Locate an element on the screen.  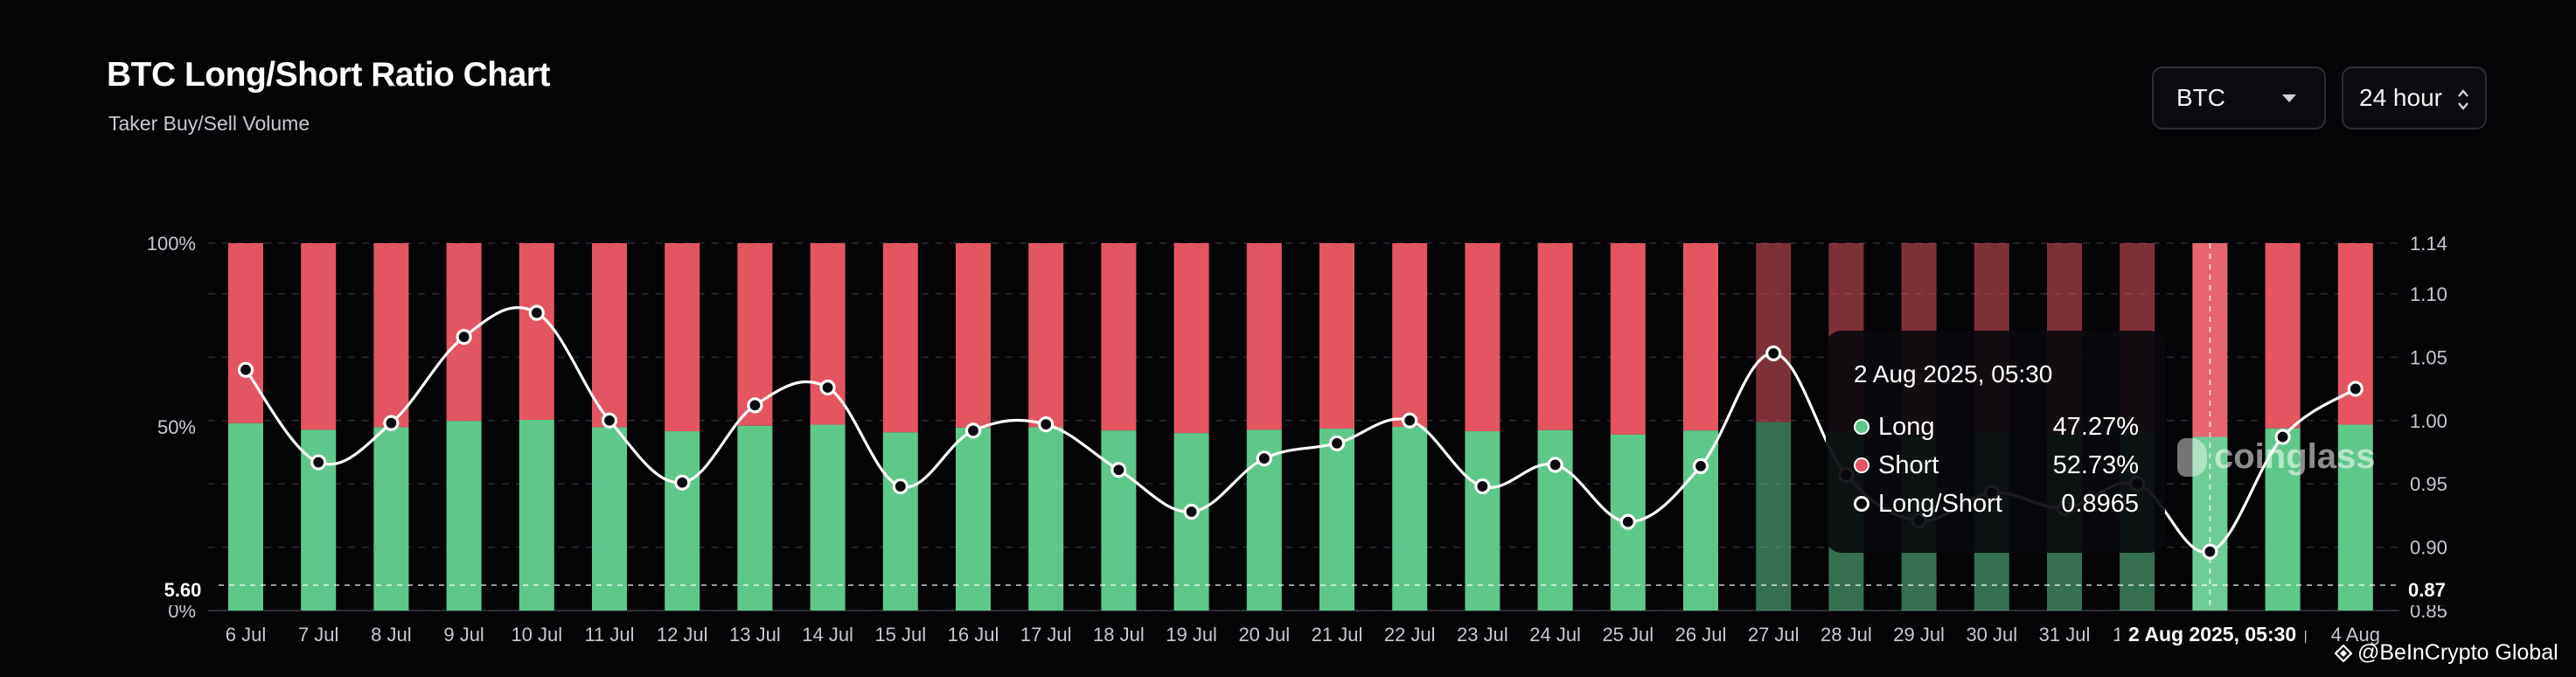
y-right-tick-label: 0.90 is located at coordinates (2428, 548).